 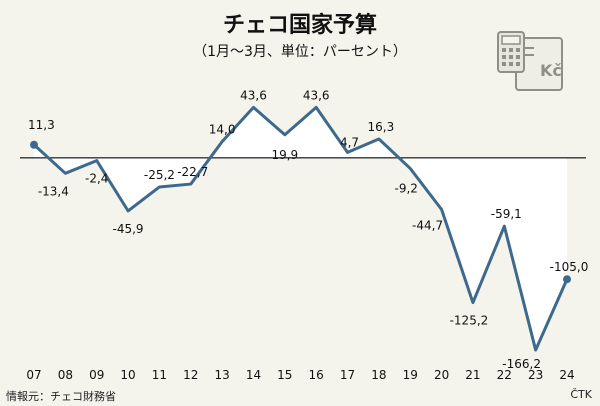 What do you see at coordinates (535, 375) in the screenshot?
I see `x-tick-label: 23` at bounding box center [535, 375].